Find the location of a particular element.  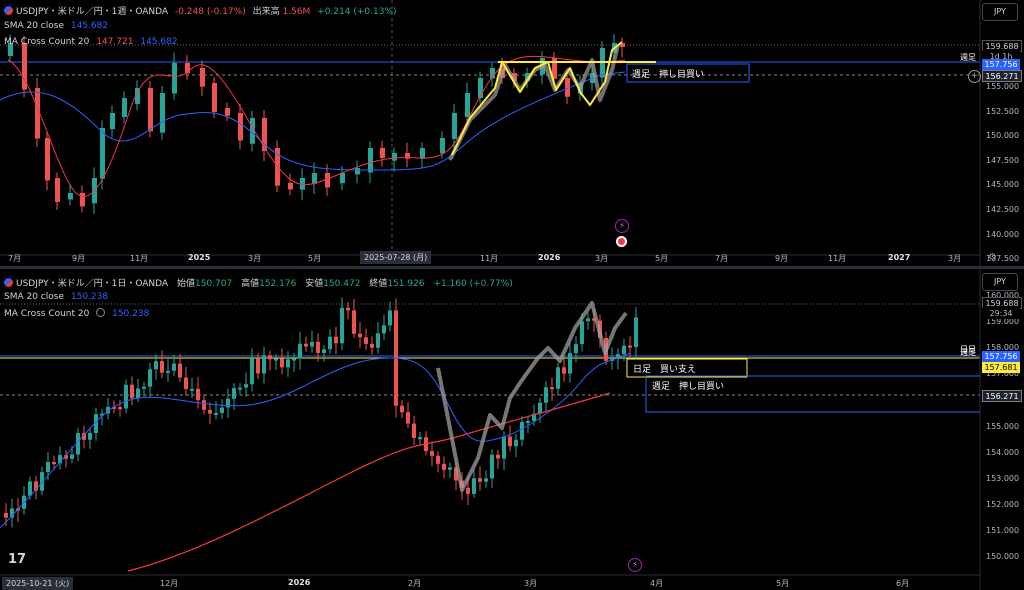

daily-sma-legend: SMA 20 close 150.238 is located at coordinates (56, 297).